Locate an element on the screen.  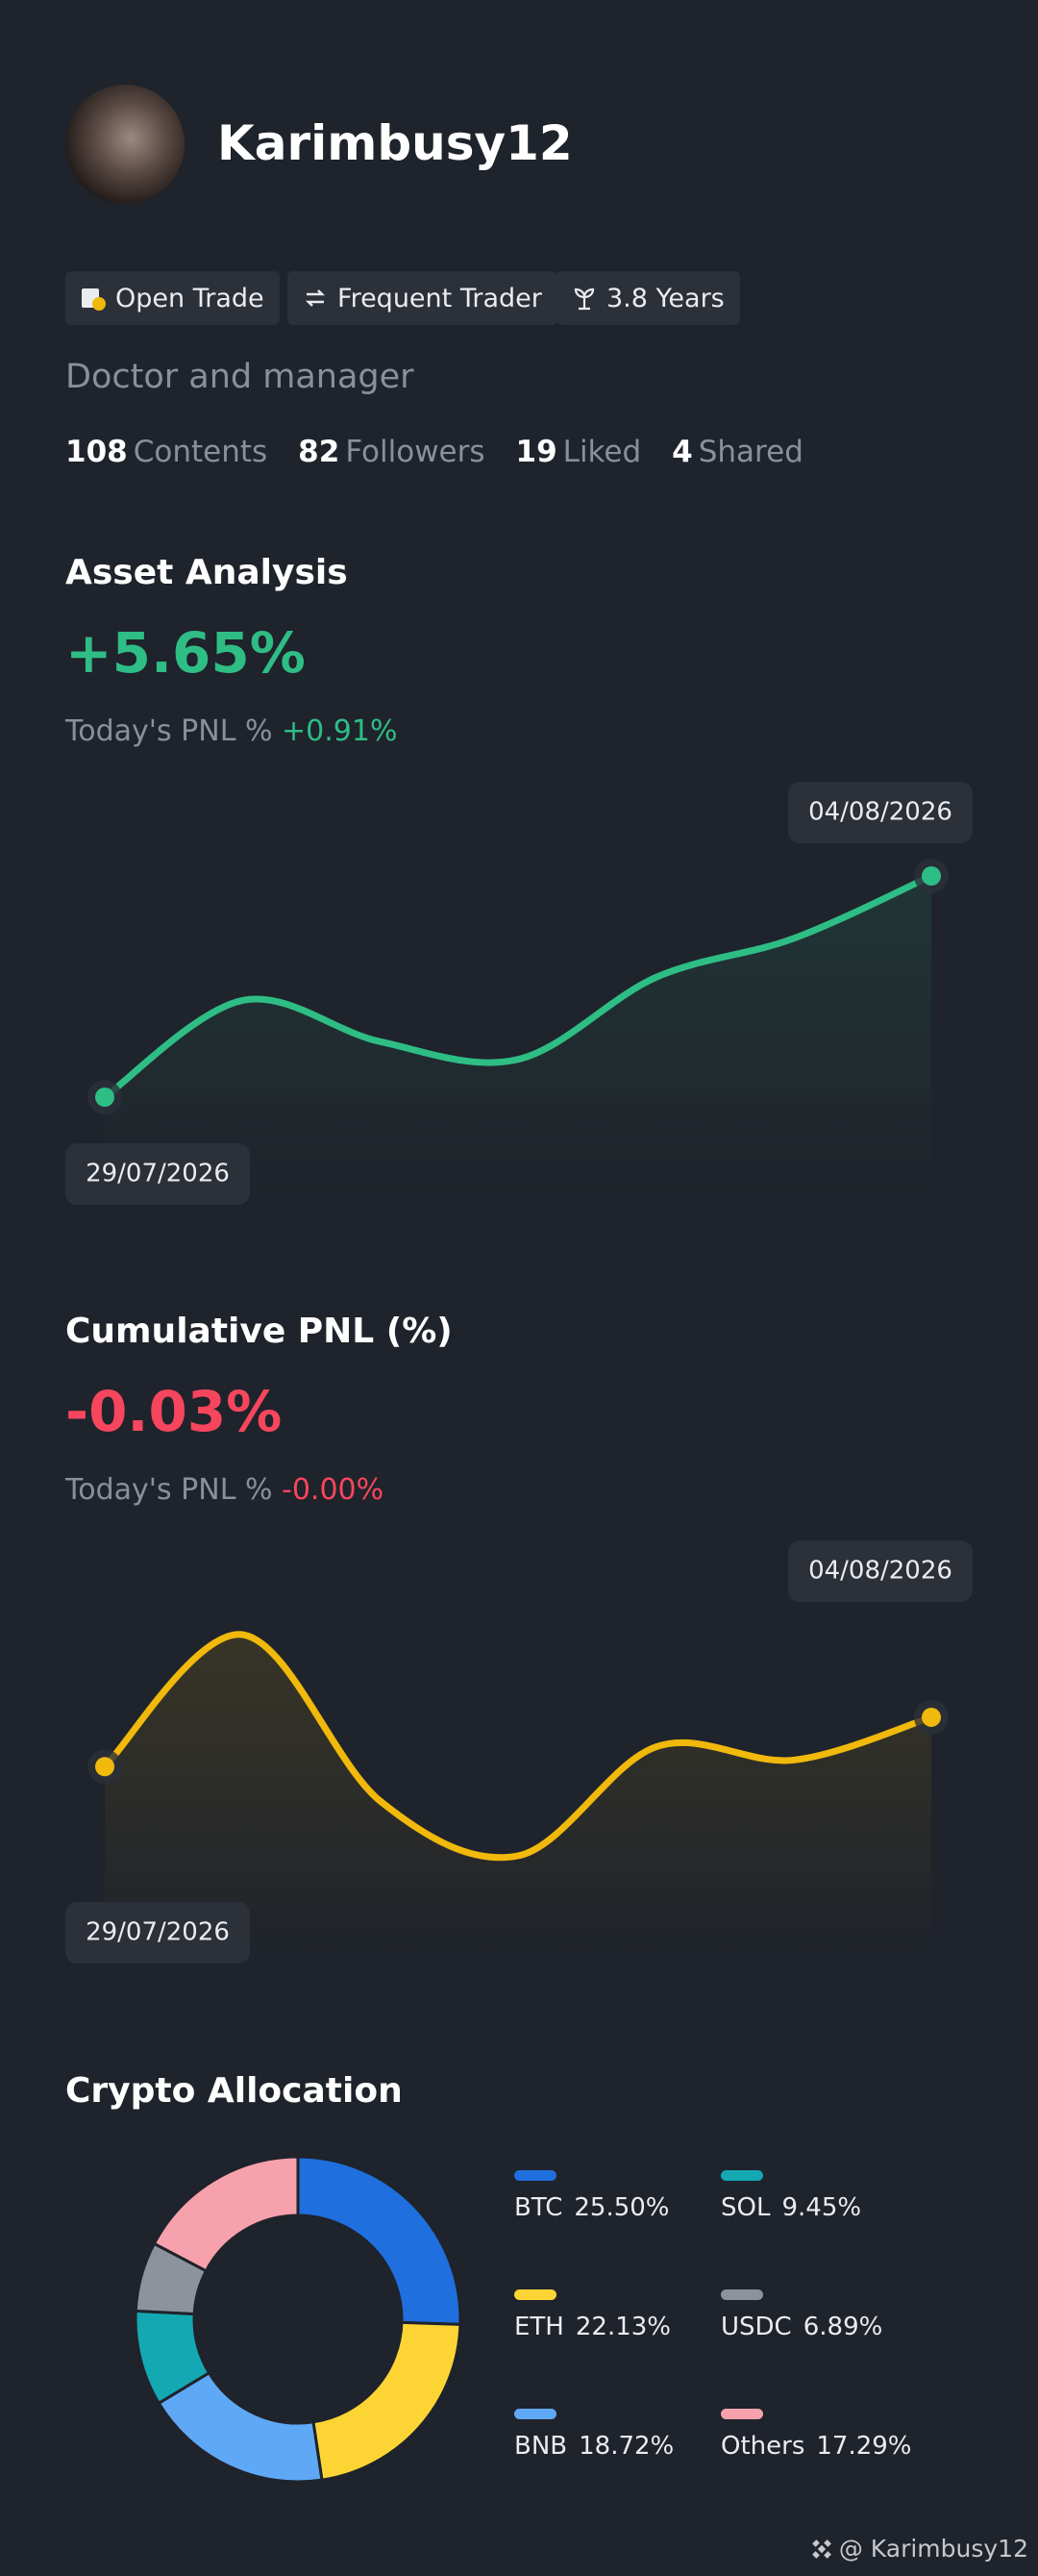
legend-value: 17.29% is located at coordinates (864, 2446).